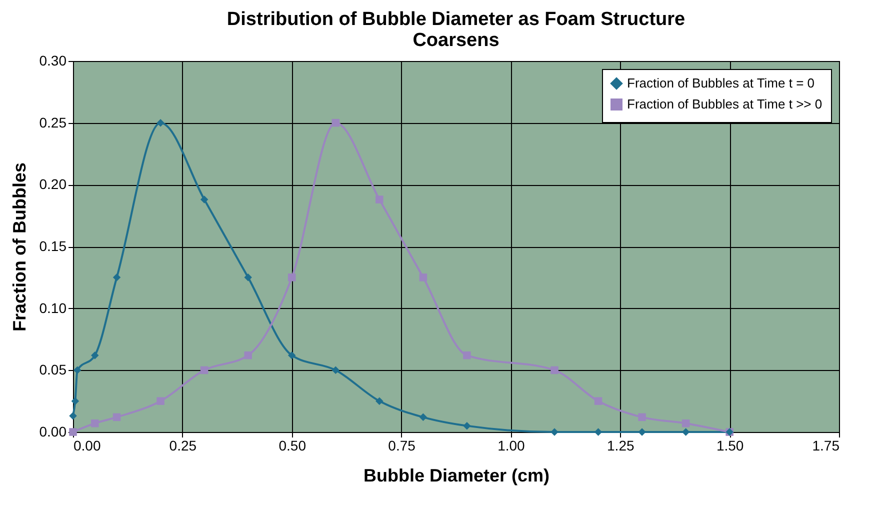 The image size is (881, 517). Describe the element at coordinates (620, 446) in the screenshot. I see `x-tick-label: 1.25` at that location.